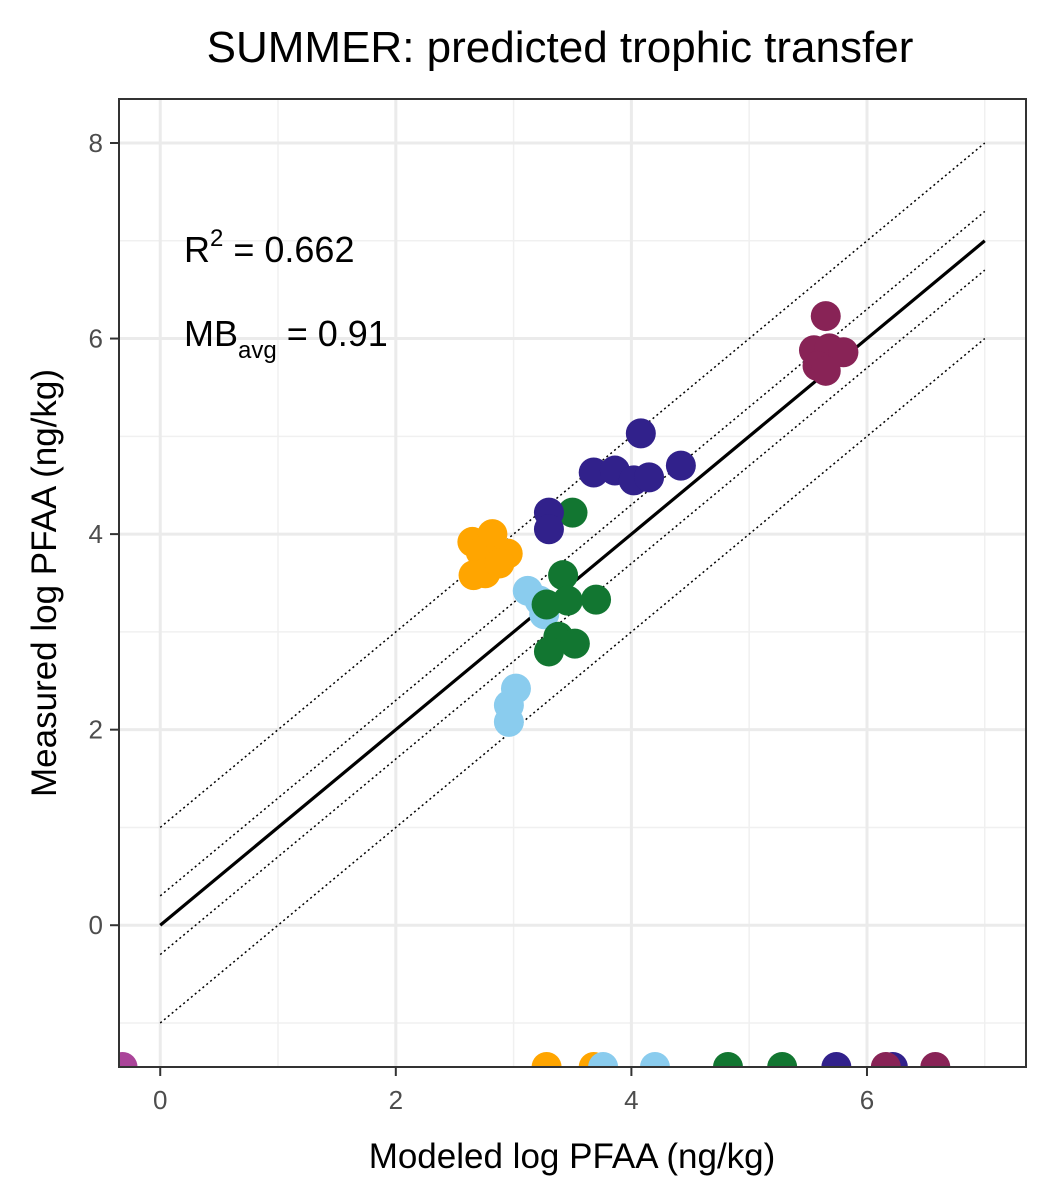 The height and width of the screenshot is (1200, 1050). I want to click on mb-annotation: MBavg = 0.91, so click(286, 338).